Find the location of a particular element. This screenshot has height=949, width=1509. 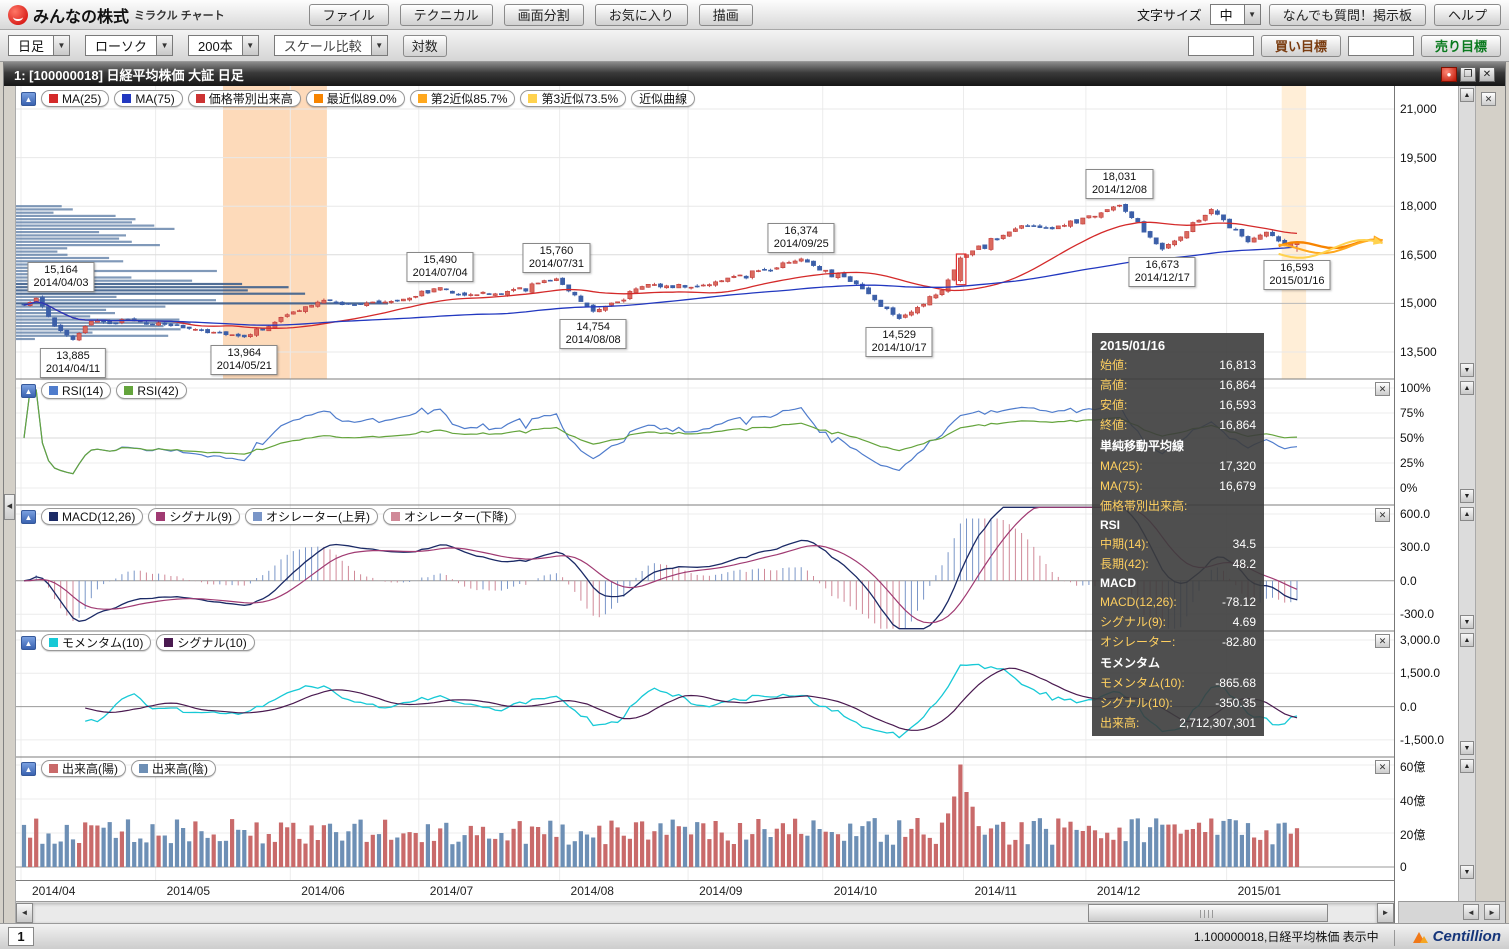

bar-count-select: 200本 ▼ is located at coordinates (223, 45).